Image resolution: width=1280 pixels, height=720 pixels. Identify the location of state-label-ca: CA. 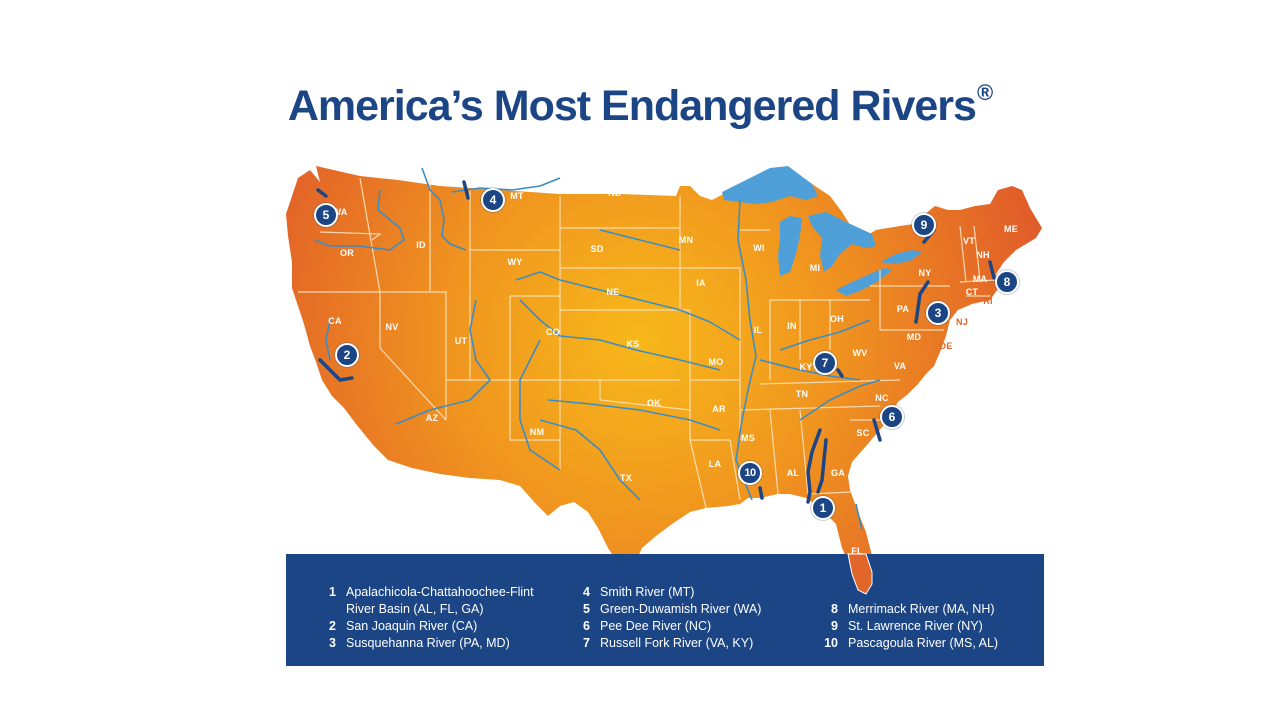
(335, 321).